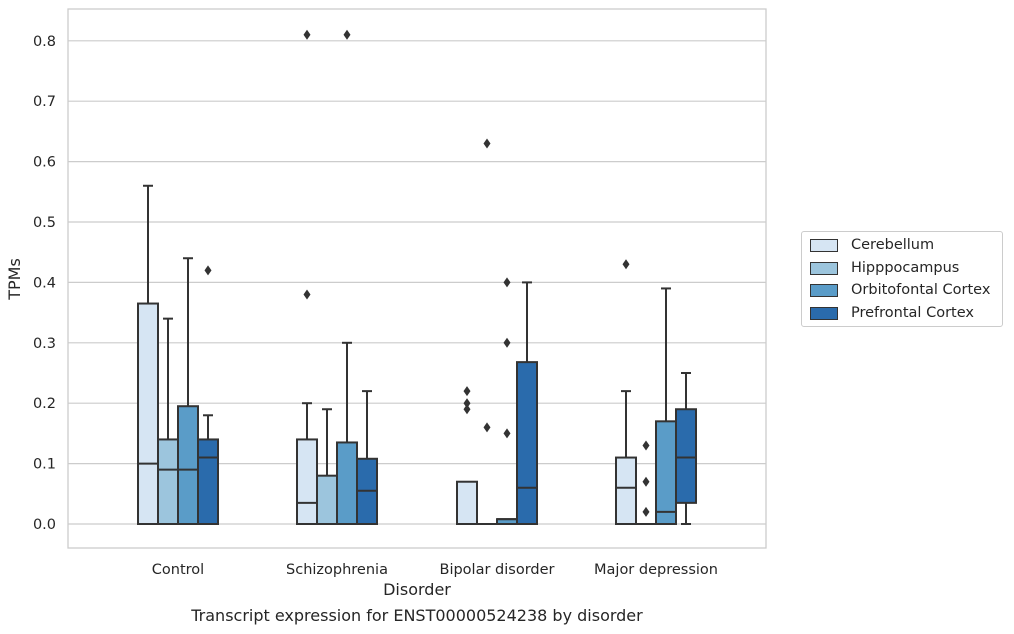  I want to click on legend-swatch-cerebellum, so click(824, 245).